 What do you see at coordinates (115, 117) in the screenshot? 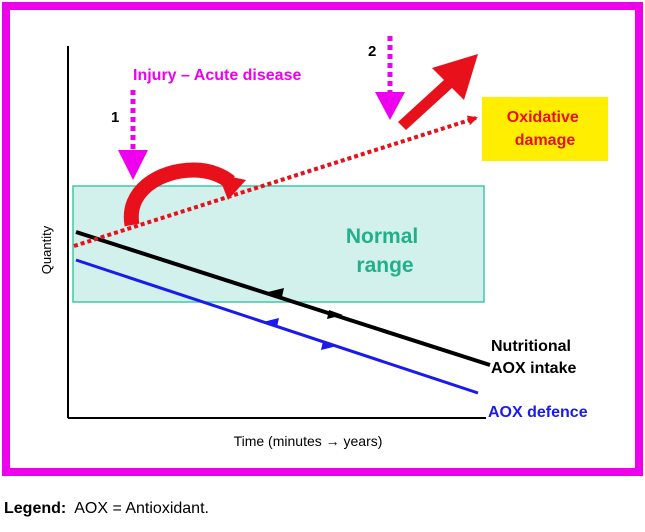
I see `marker-1-label: 1` at bounding box center [115, 117].